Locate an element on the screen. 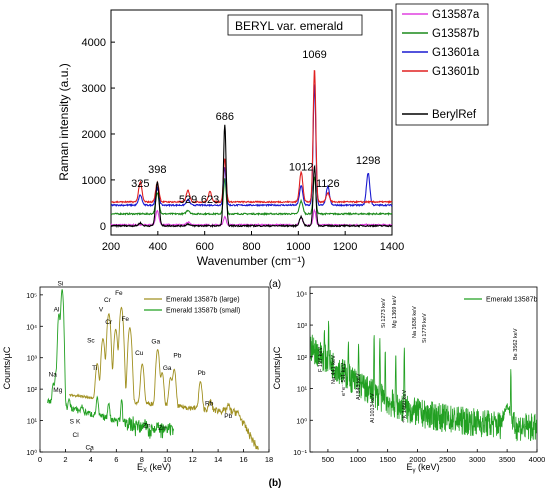 This screenshot has width=550, height=491. panel-b-left-legend-entry: Emerald 13587b (large) is located at coordinates (203, 300).